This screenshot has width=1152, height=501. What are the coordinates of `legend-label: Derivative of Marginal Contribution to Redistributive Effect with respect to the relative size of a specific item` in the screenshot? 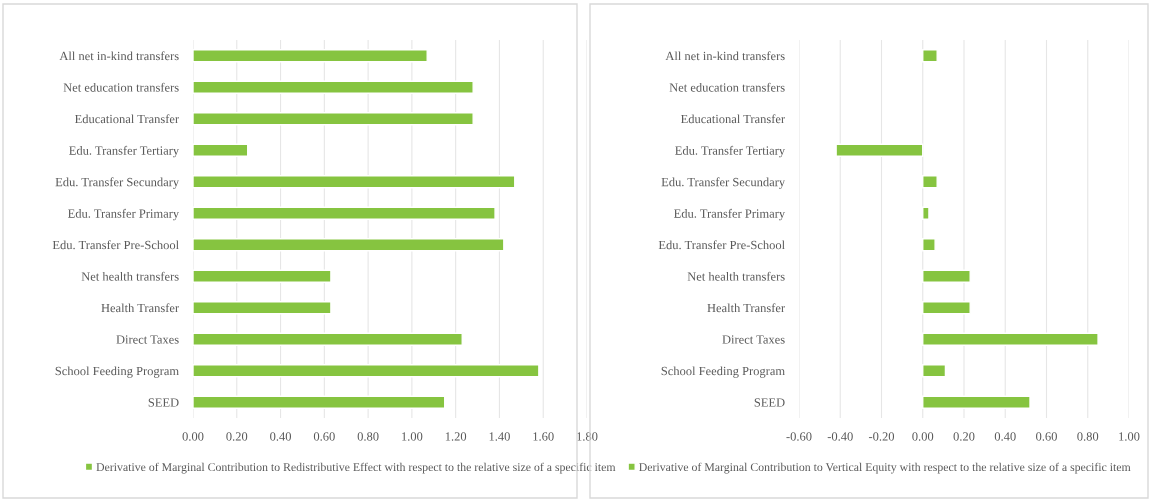 It's located at (356, 468).